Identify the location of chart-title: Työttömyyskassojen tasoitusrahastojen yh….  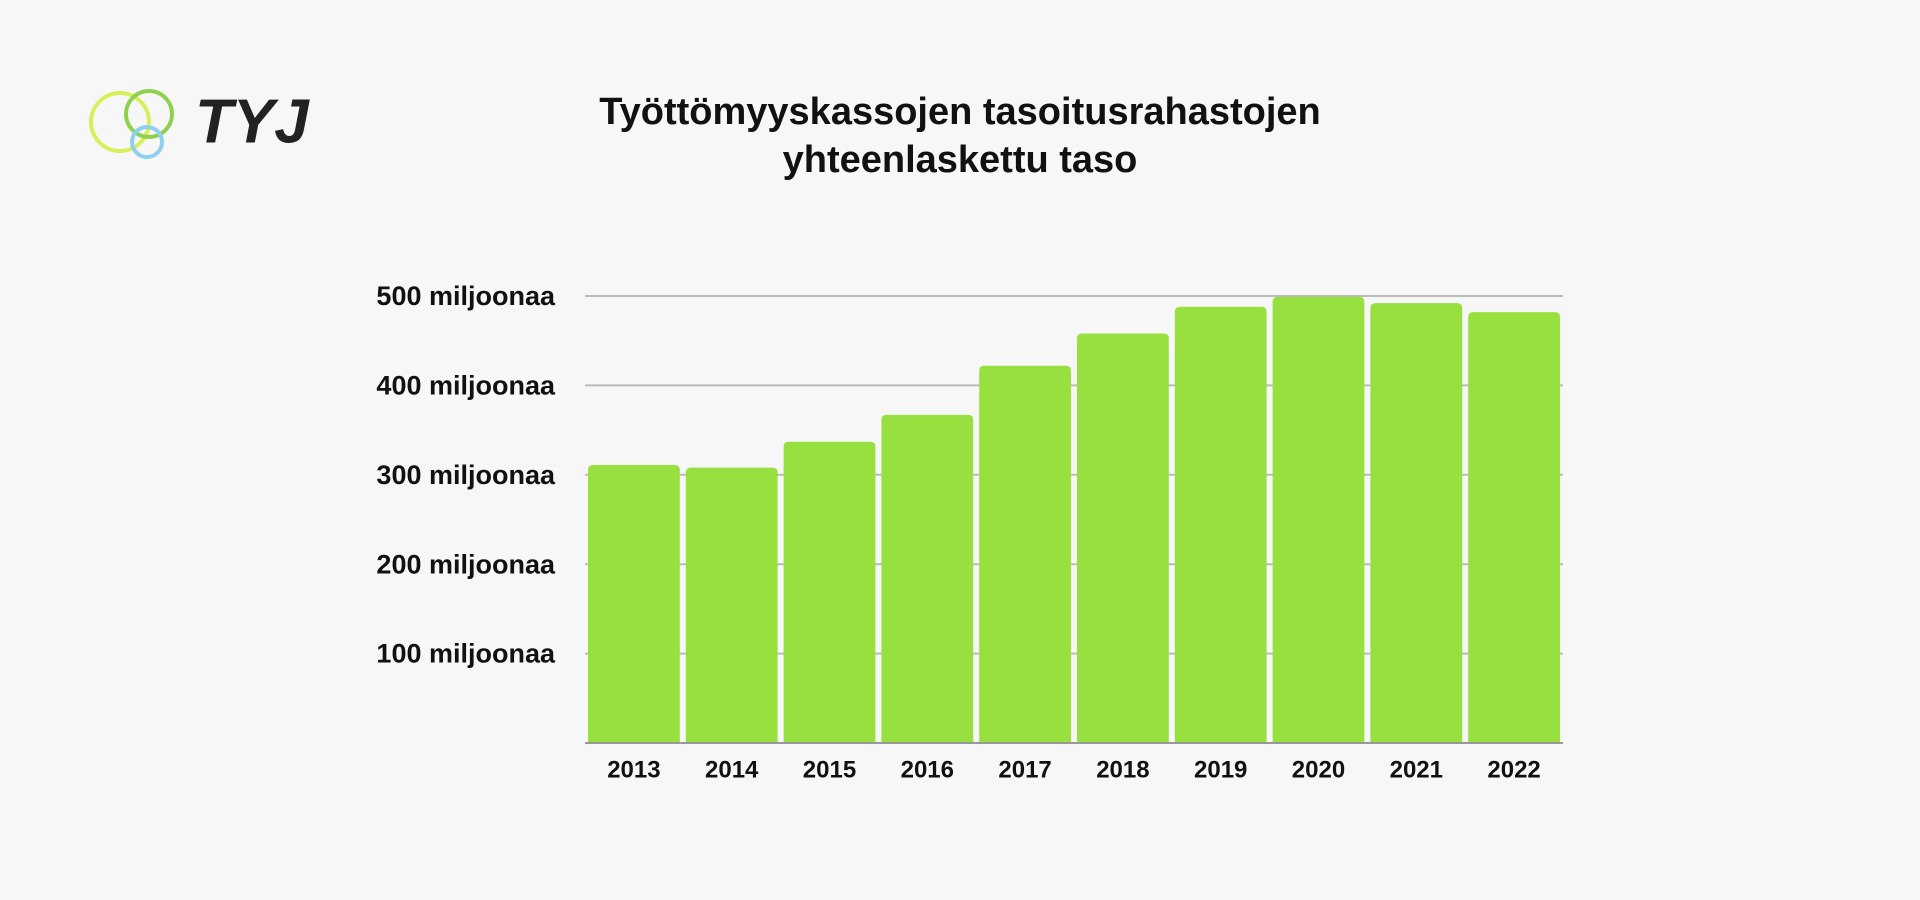
(960, 136).